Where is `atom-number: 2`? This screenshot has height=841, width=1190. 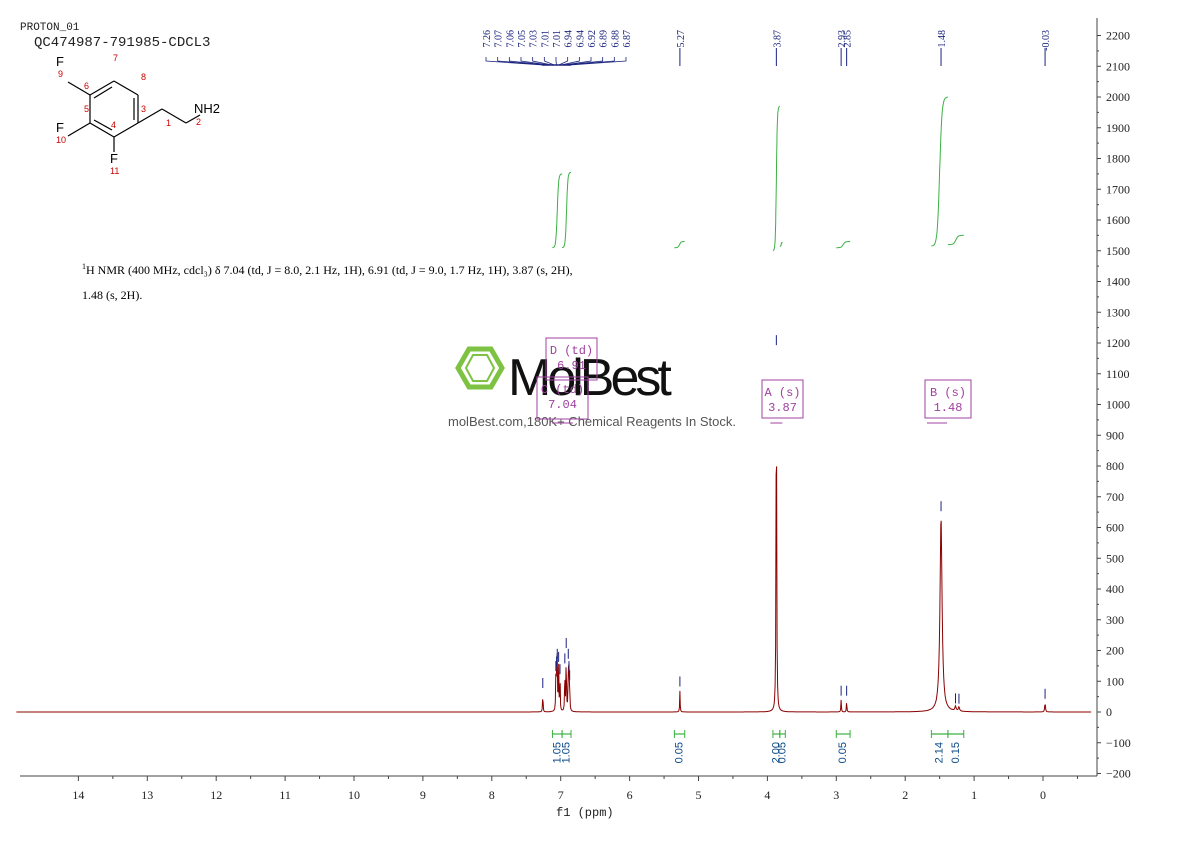 atom-number: 2 is located at coordinates (198, 122).